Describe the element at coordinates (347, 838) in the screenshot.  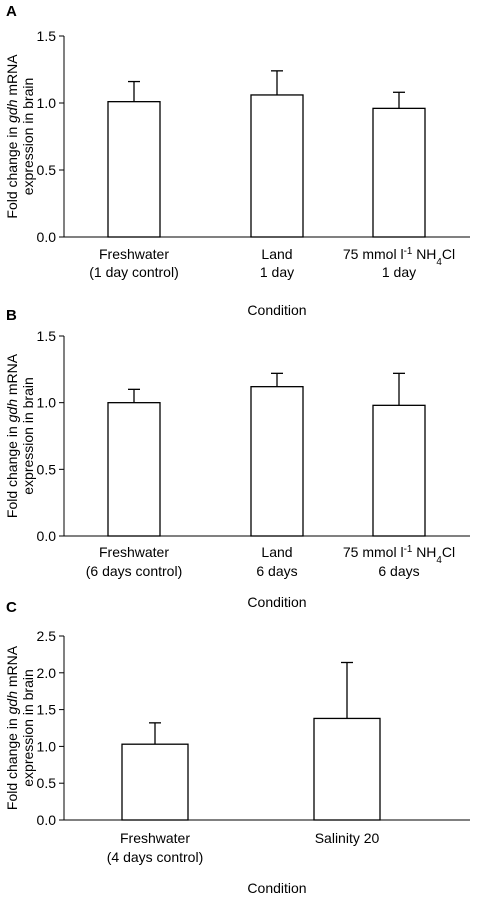
I see `x-tick-label: Salinity 20` at that location.